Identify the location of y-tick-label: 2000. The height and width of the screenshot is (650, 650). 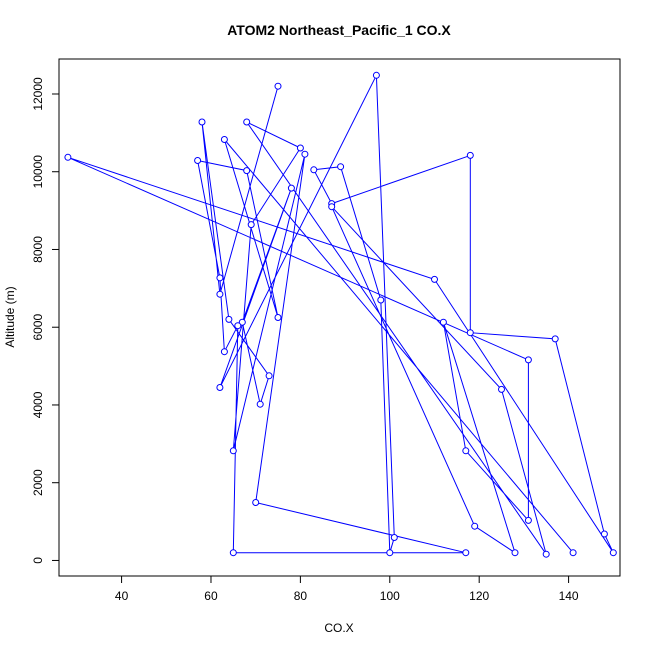
(38, 482).